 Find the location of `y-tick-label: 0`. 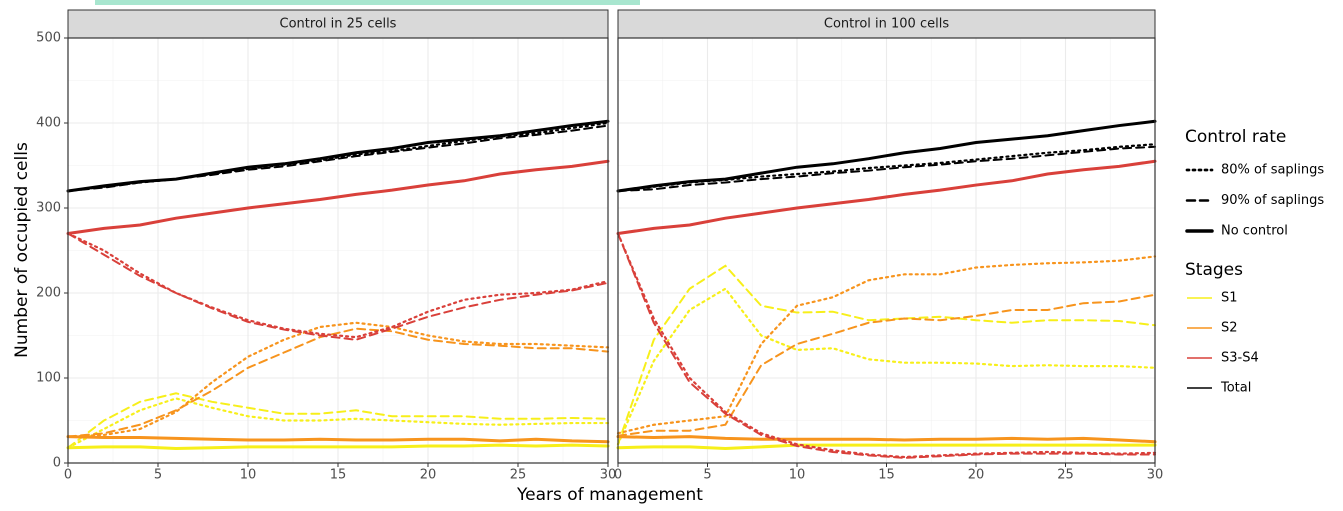

y-tick-label: 0 is located at coordinates (57, 463).